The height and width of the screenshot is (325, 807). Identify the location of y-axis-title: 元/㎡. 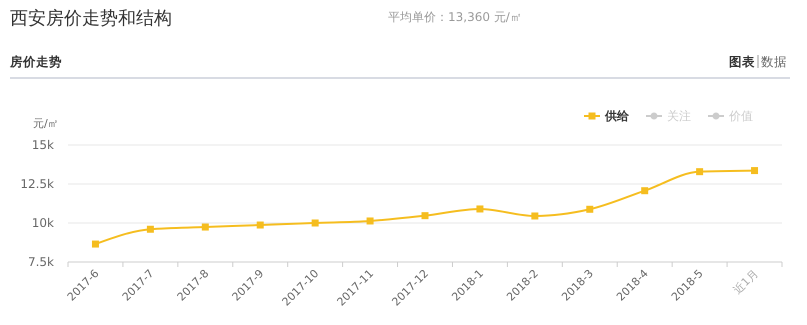
(46, 123).